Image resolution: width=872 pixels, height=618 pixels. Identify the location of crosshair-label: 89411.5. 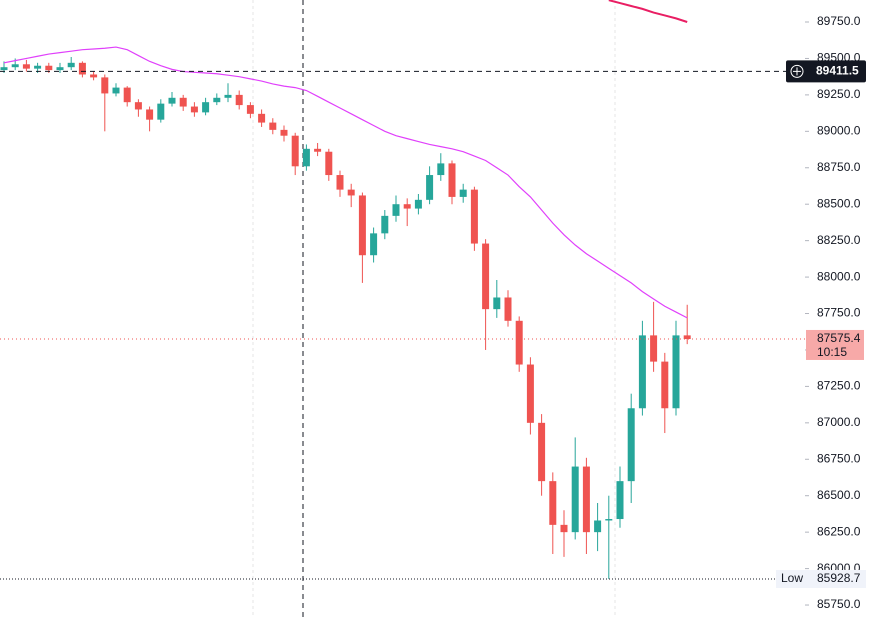
(837, 71).